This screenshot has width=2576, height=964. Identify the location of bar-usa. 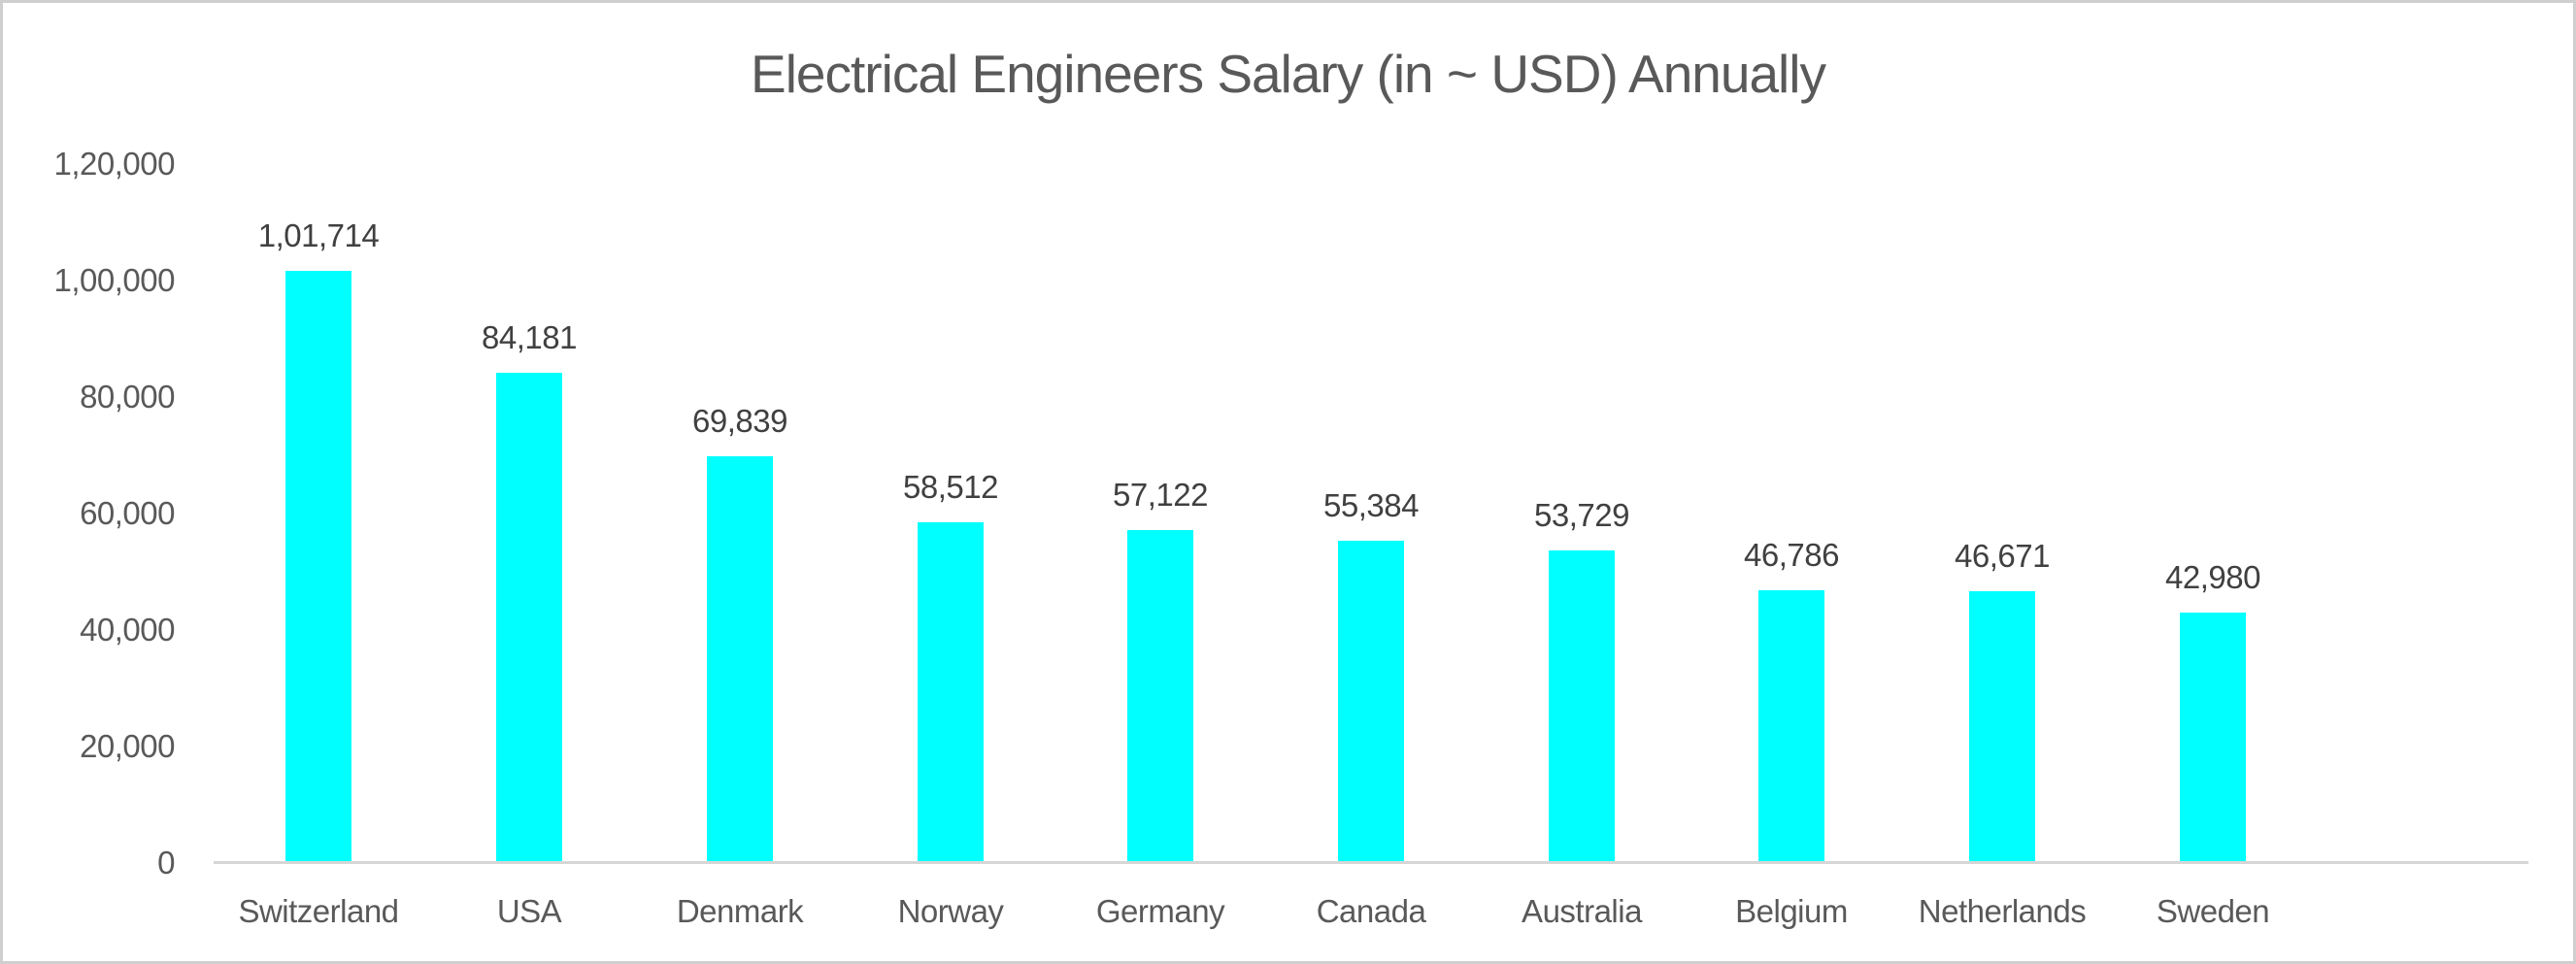
(529, 617).